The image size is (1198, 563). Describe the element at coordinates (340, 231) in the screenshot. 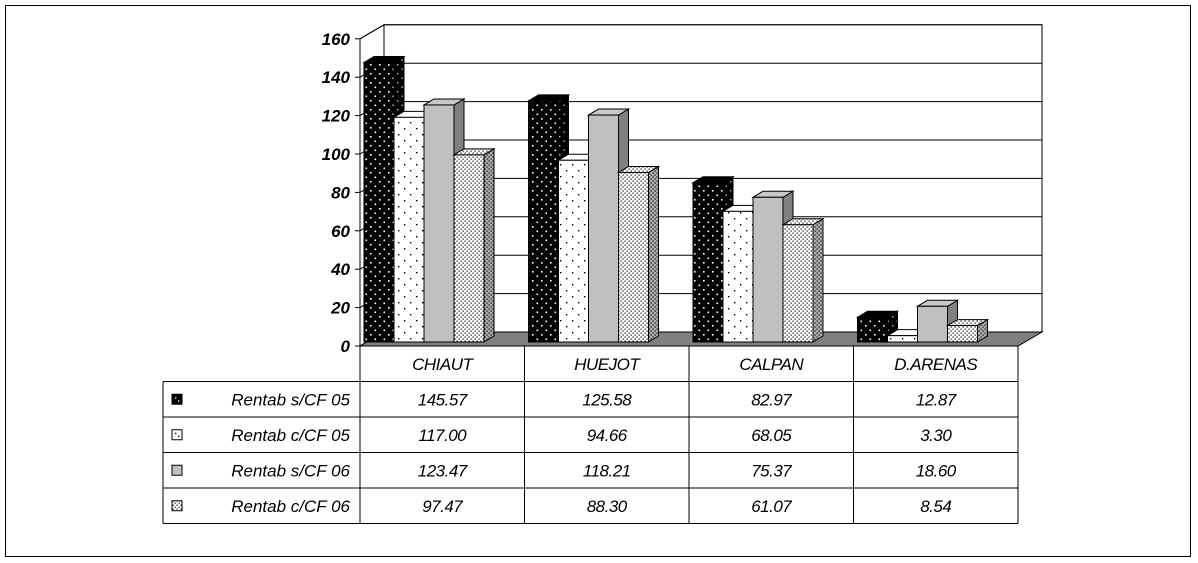

I see `y-tick-label: 60` at that location.